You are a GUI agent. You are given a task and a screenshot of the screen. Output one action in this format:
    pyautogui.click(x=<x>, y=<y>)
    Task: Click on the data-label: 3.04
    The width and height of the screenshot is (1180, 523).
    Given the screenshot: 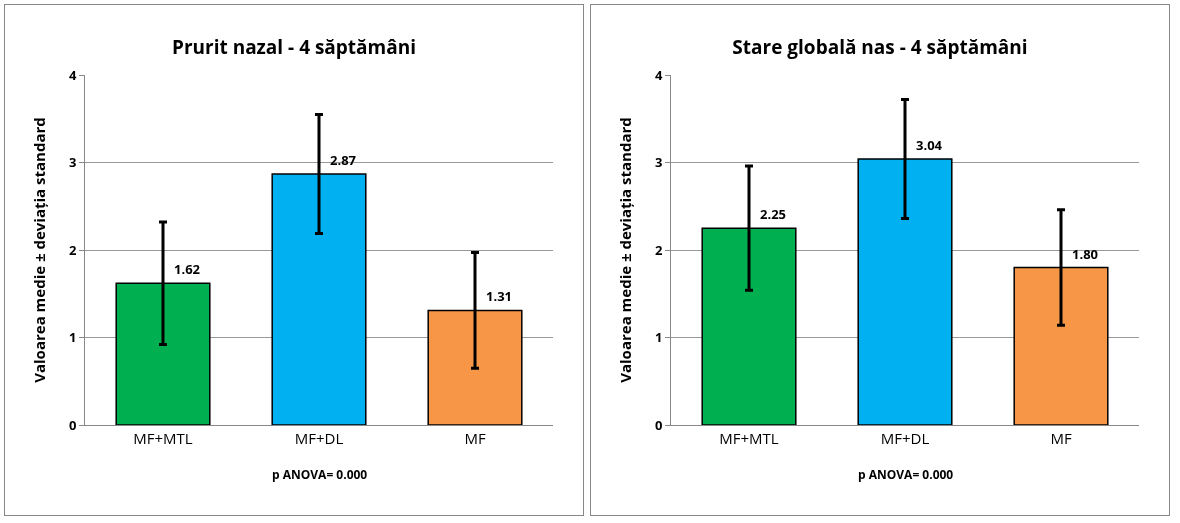 What is the action you would take?
    pyautogui.click(x=929, y=145)
    